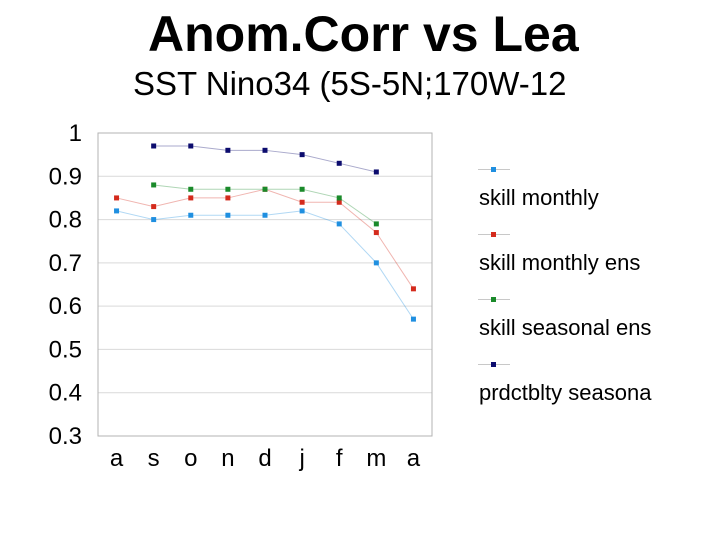 The image size is (720, 540). I want to click on legend-item: skill monthly ens, so click(599, 257).